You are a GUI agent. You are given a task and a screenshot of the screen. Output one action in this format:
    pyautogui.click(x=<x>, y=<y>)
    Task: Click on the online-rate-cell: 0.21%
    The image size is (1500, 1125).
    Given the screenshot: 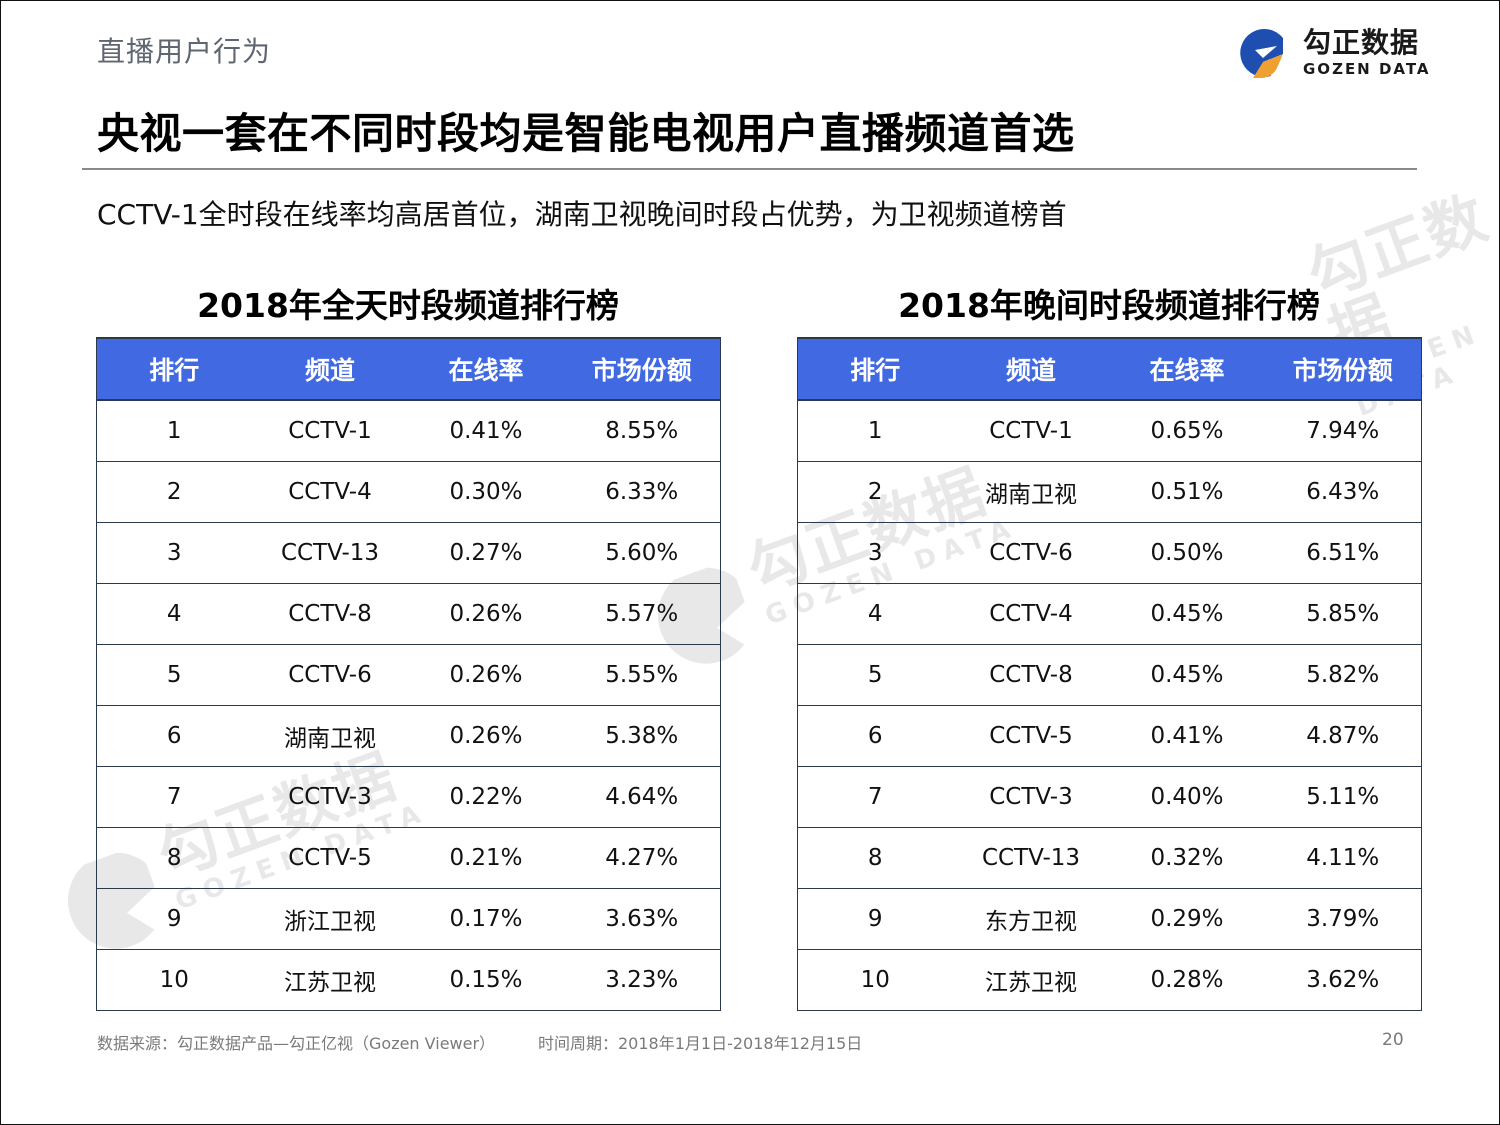 What is the action you would take?
    pyautogui.click(x=486, y=858)
    